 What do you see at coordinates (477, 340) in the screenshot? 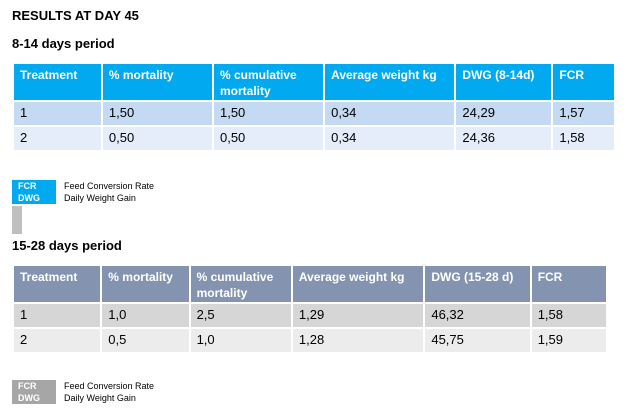
I see `cell-dwg: 45,75` at bounding box center [477, 340].